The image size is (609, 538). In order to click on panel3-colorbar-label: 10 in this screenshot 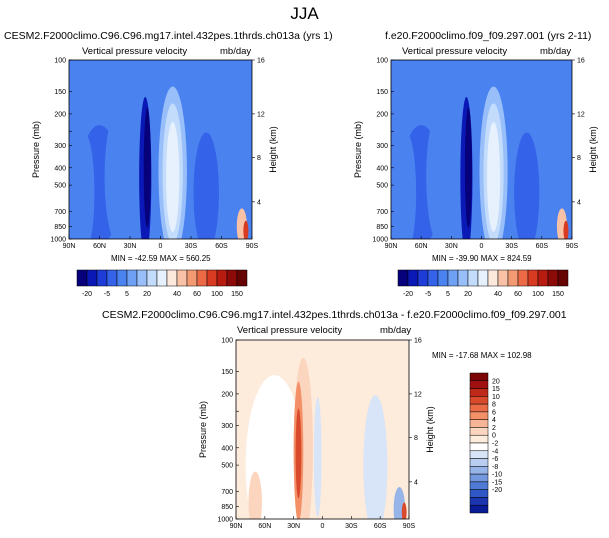, I will do `click(496, 397)`.